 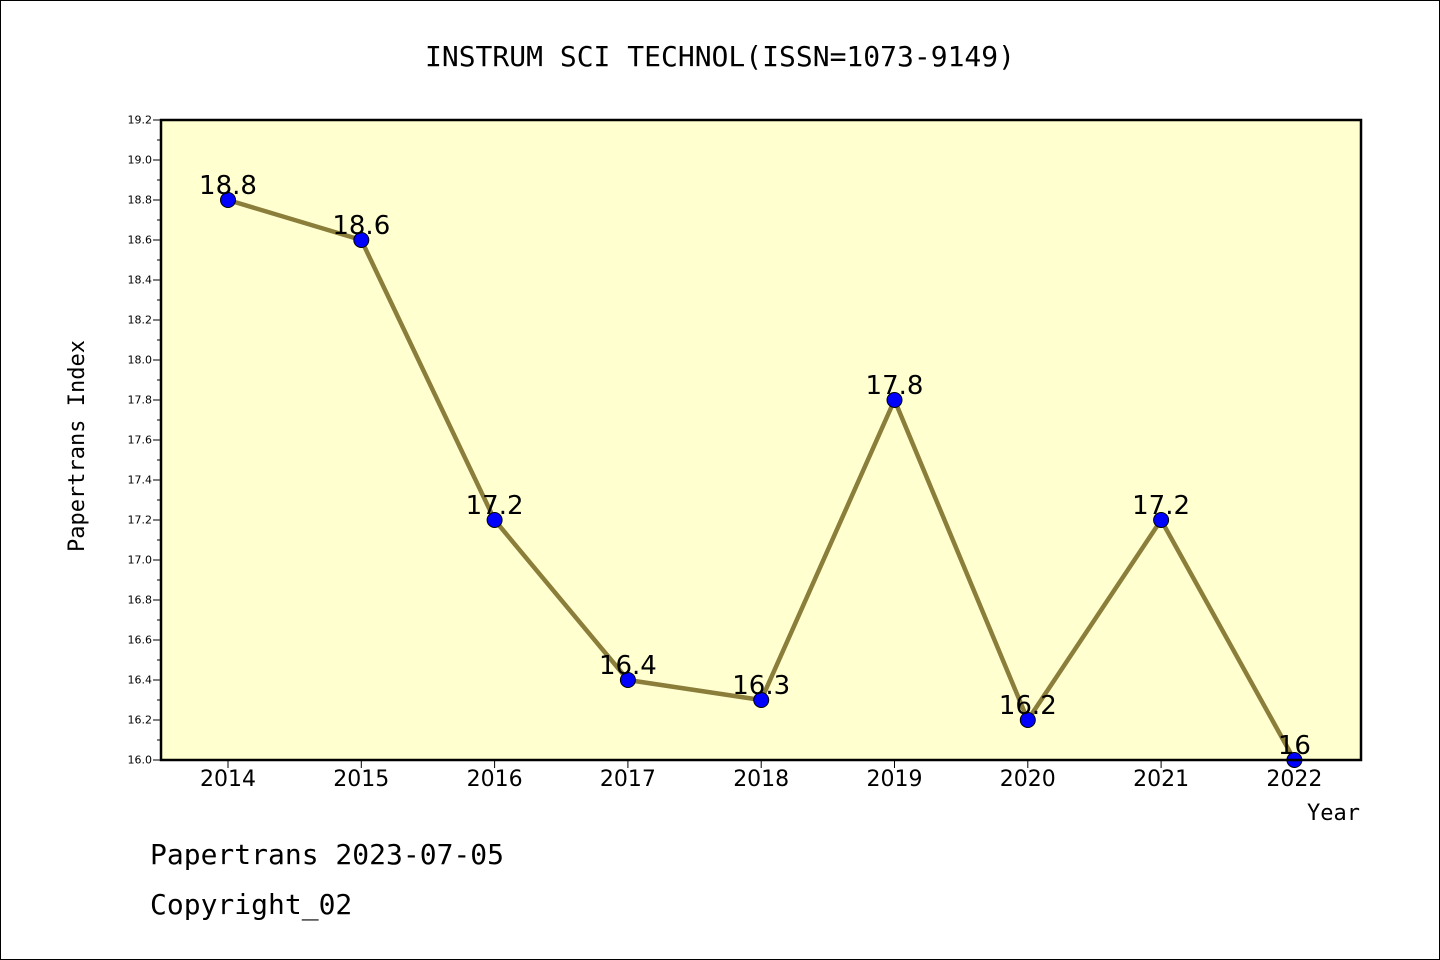 I want to click on x-tick-label: 2015, so click(x=361, y=779).